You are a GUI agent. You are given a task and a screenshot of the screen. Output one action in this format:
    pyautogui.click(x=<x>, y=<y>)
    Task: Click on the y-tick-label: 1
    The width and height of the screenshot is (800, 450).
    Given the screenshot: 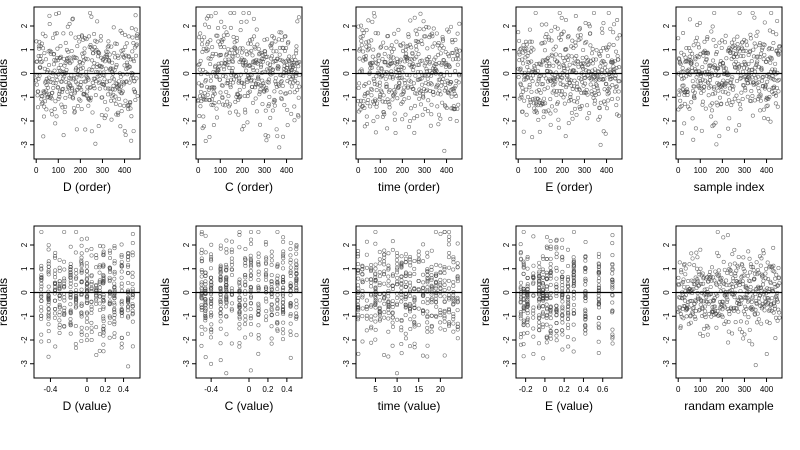 What is the action you would take?
    pyautogui.click(x=186, y=49)
    